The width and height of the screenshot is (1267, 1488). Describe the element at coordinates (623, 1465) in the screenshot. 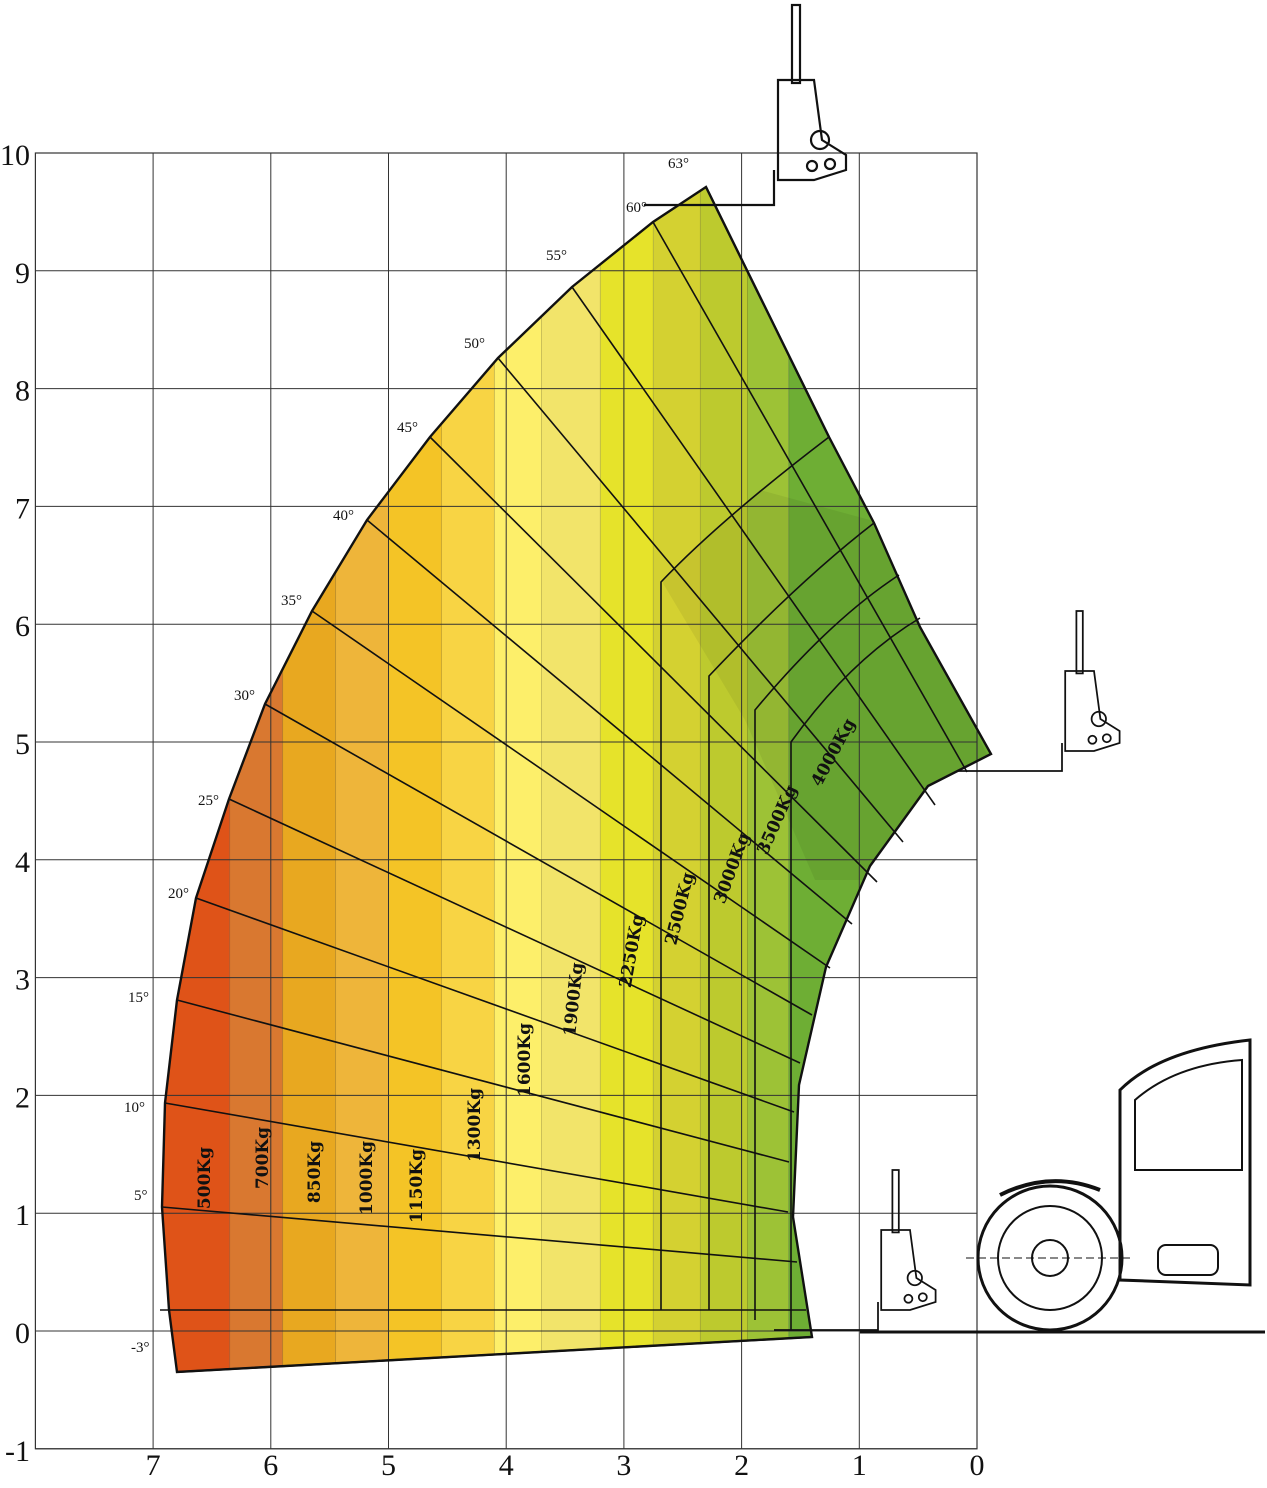

I see `x-tick-label: 3` at that location.